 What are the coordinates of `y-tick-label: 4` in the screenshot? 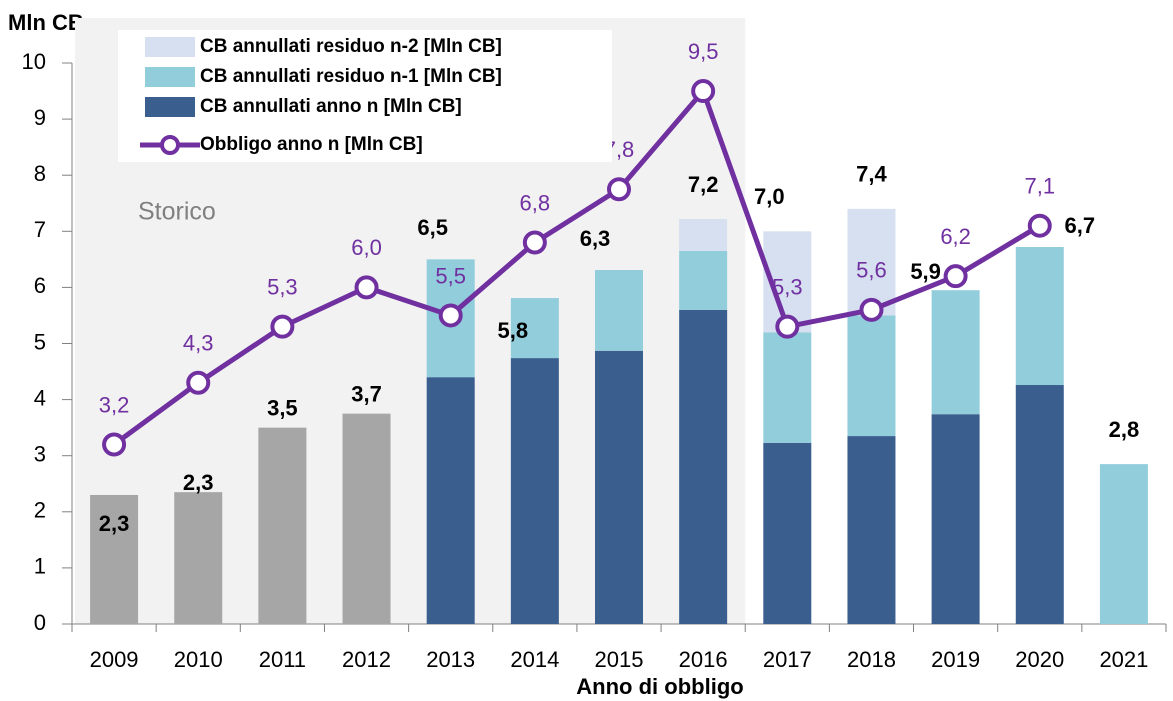 It's located at (40, 397).